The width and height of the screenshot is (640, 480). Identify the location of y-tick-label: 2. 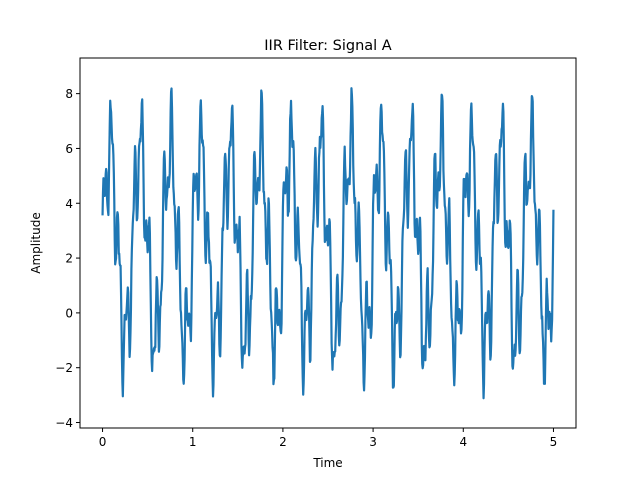
(69, 259).